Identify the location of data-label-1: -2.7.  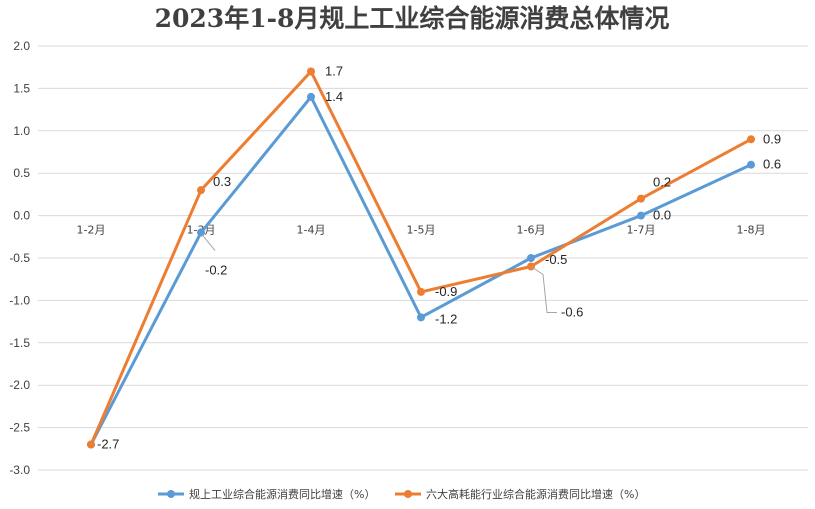
(108, 444).